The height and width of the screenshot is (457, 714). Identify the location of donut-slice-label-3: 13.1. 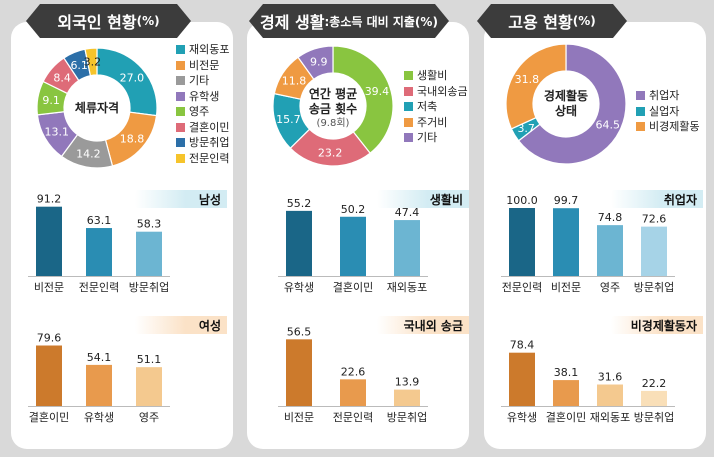
(57, 131).